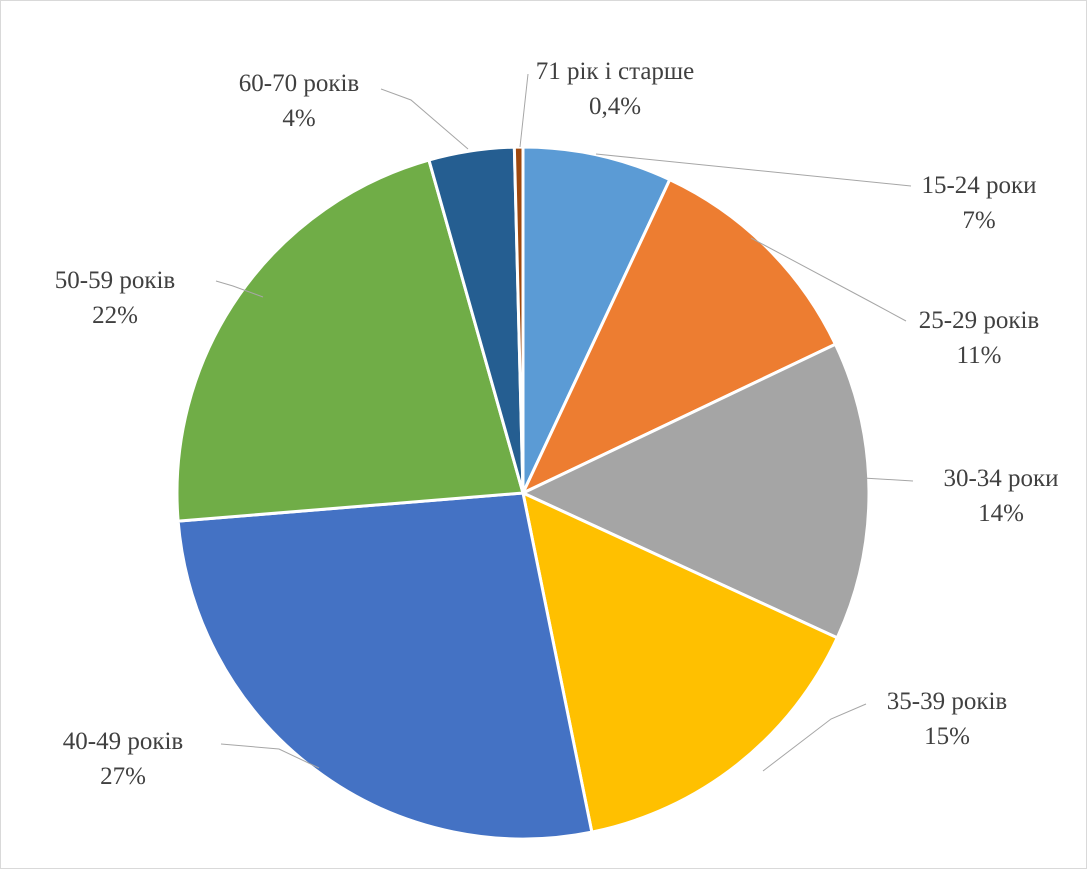 Image resolution: width=1087 pixels, height=870 pixels. I want to click on category-label-8: 71 рік і старше, so click(615, 71).